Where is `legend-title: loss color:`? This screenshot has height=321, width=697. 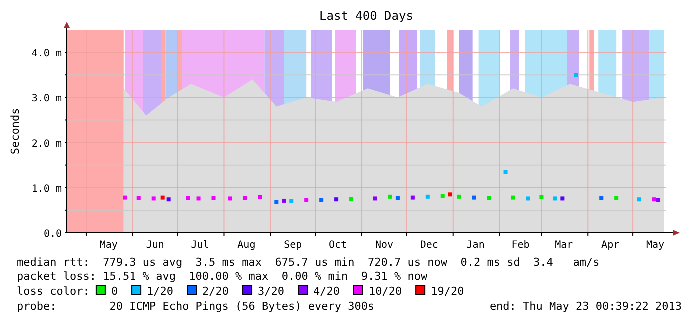 legend-title: loss color: is located at coordinates (53, 291).